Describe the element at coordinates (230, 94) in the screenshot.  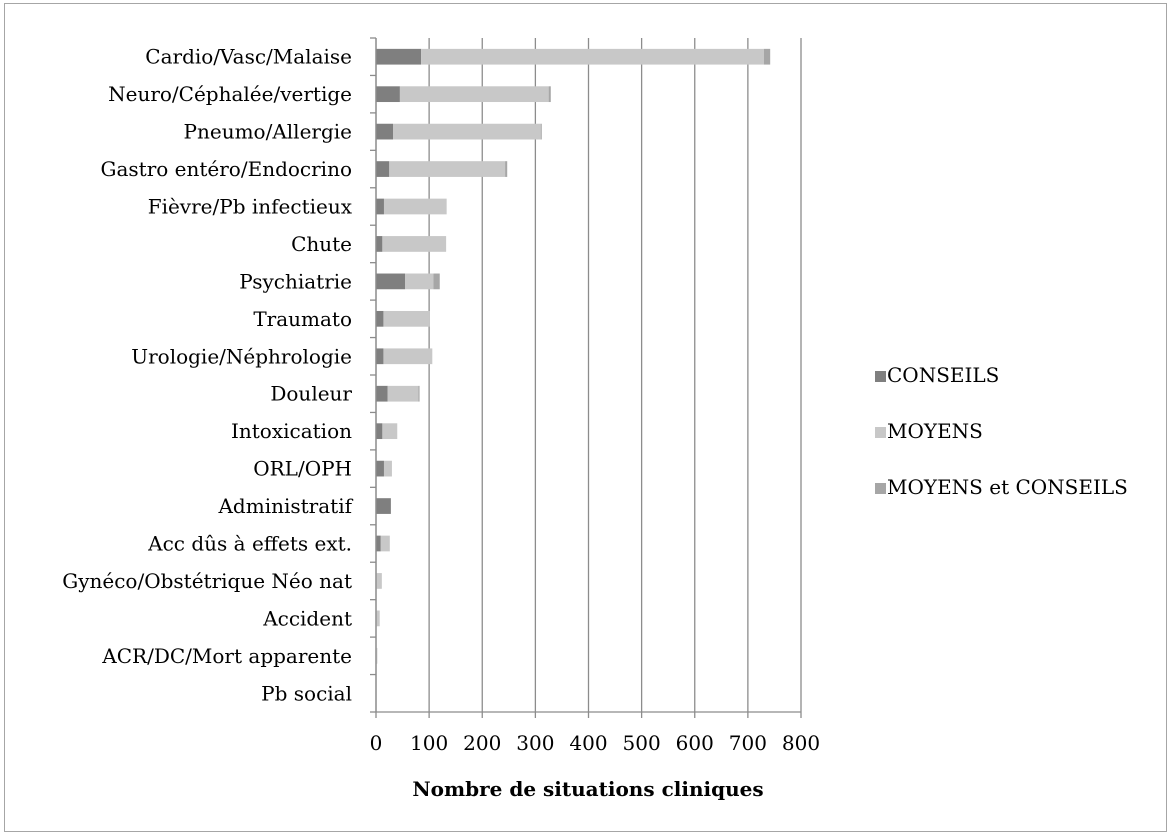
I see `category-label: Neuro/Céphalée/vertige` at that location.